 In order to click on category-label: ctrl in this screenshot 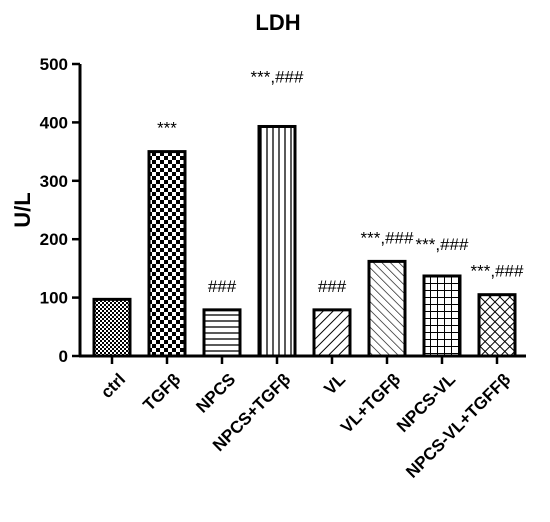, I will do `click(113, 386)`.